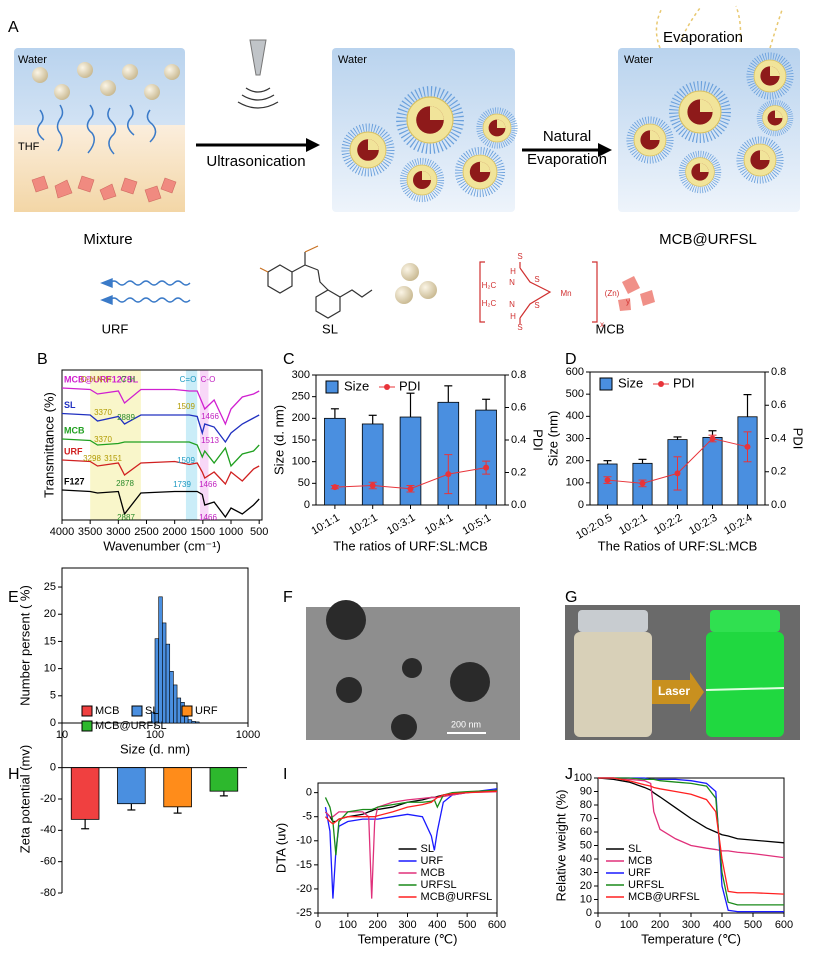 The height and width of the screenshot is (961, 822). I want to click on panel-label: C, so click(289, 359).